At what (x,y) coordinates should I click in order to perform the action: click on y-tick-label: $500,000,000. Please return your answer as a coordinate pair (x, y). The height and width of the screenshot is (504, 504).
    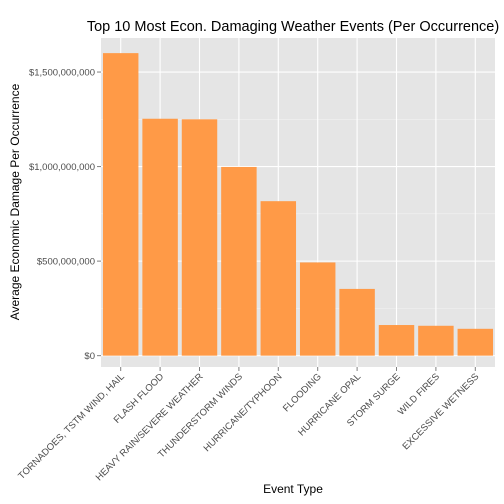
    Looking at the image, I should click on (66, 261).